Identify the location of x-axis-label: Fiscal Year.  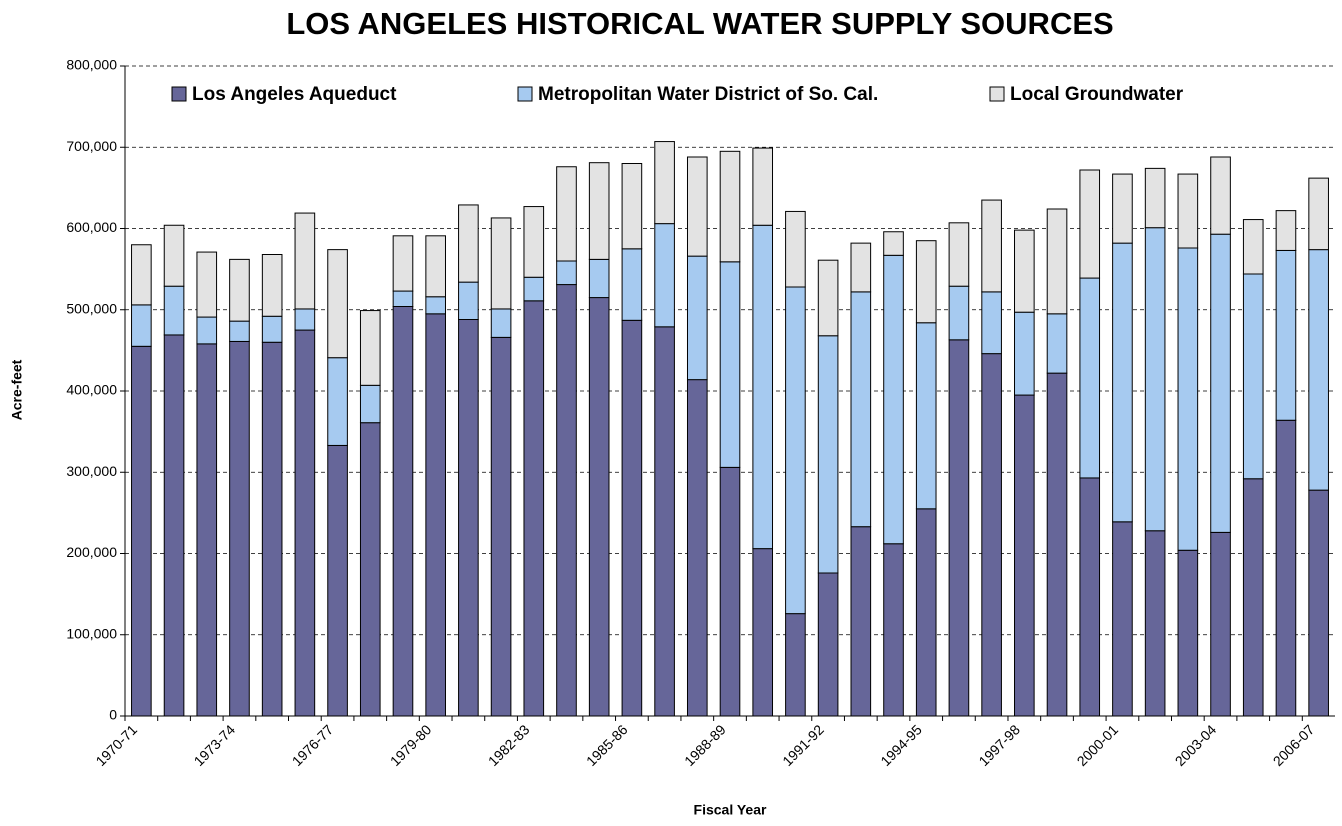
(730, 810).